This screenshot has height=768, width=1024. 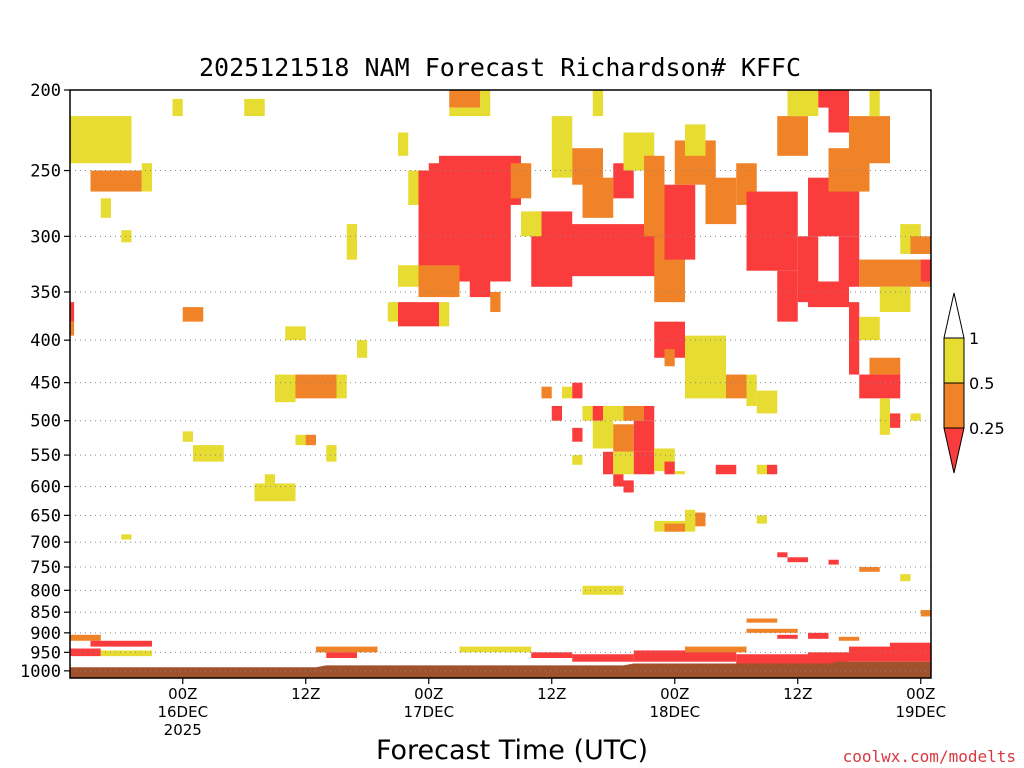 What do you see at coordinates (305, 694) in the screenshot?
I see `xtick-label-18-0: 12Z` at bounding box center [305, 694].